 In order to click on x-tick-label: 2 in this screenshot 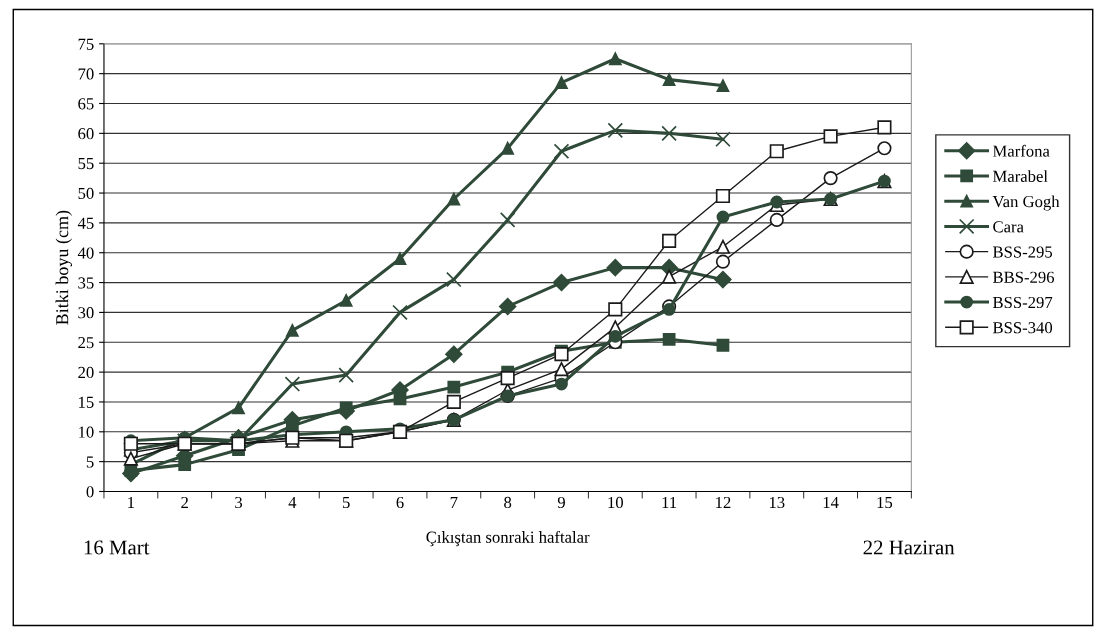, I will do `click(184, 502)`.